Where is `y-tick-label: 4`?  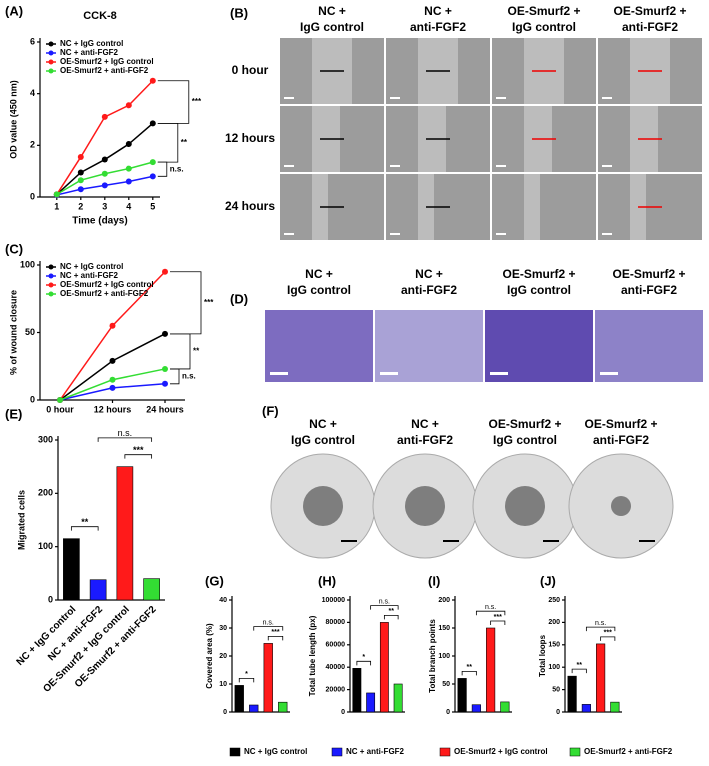
y-tick-label: 4 is located at coordinates (32, 93).